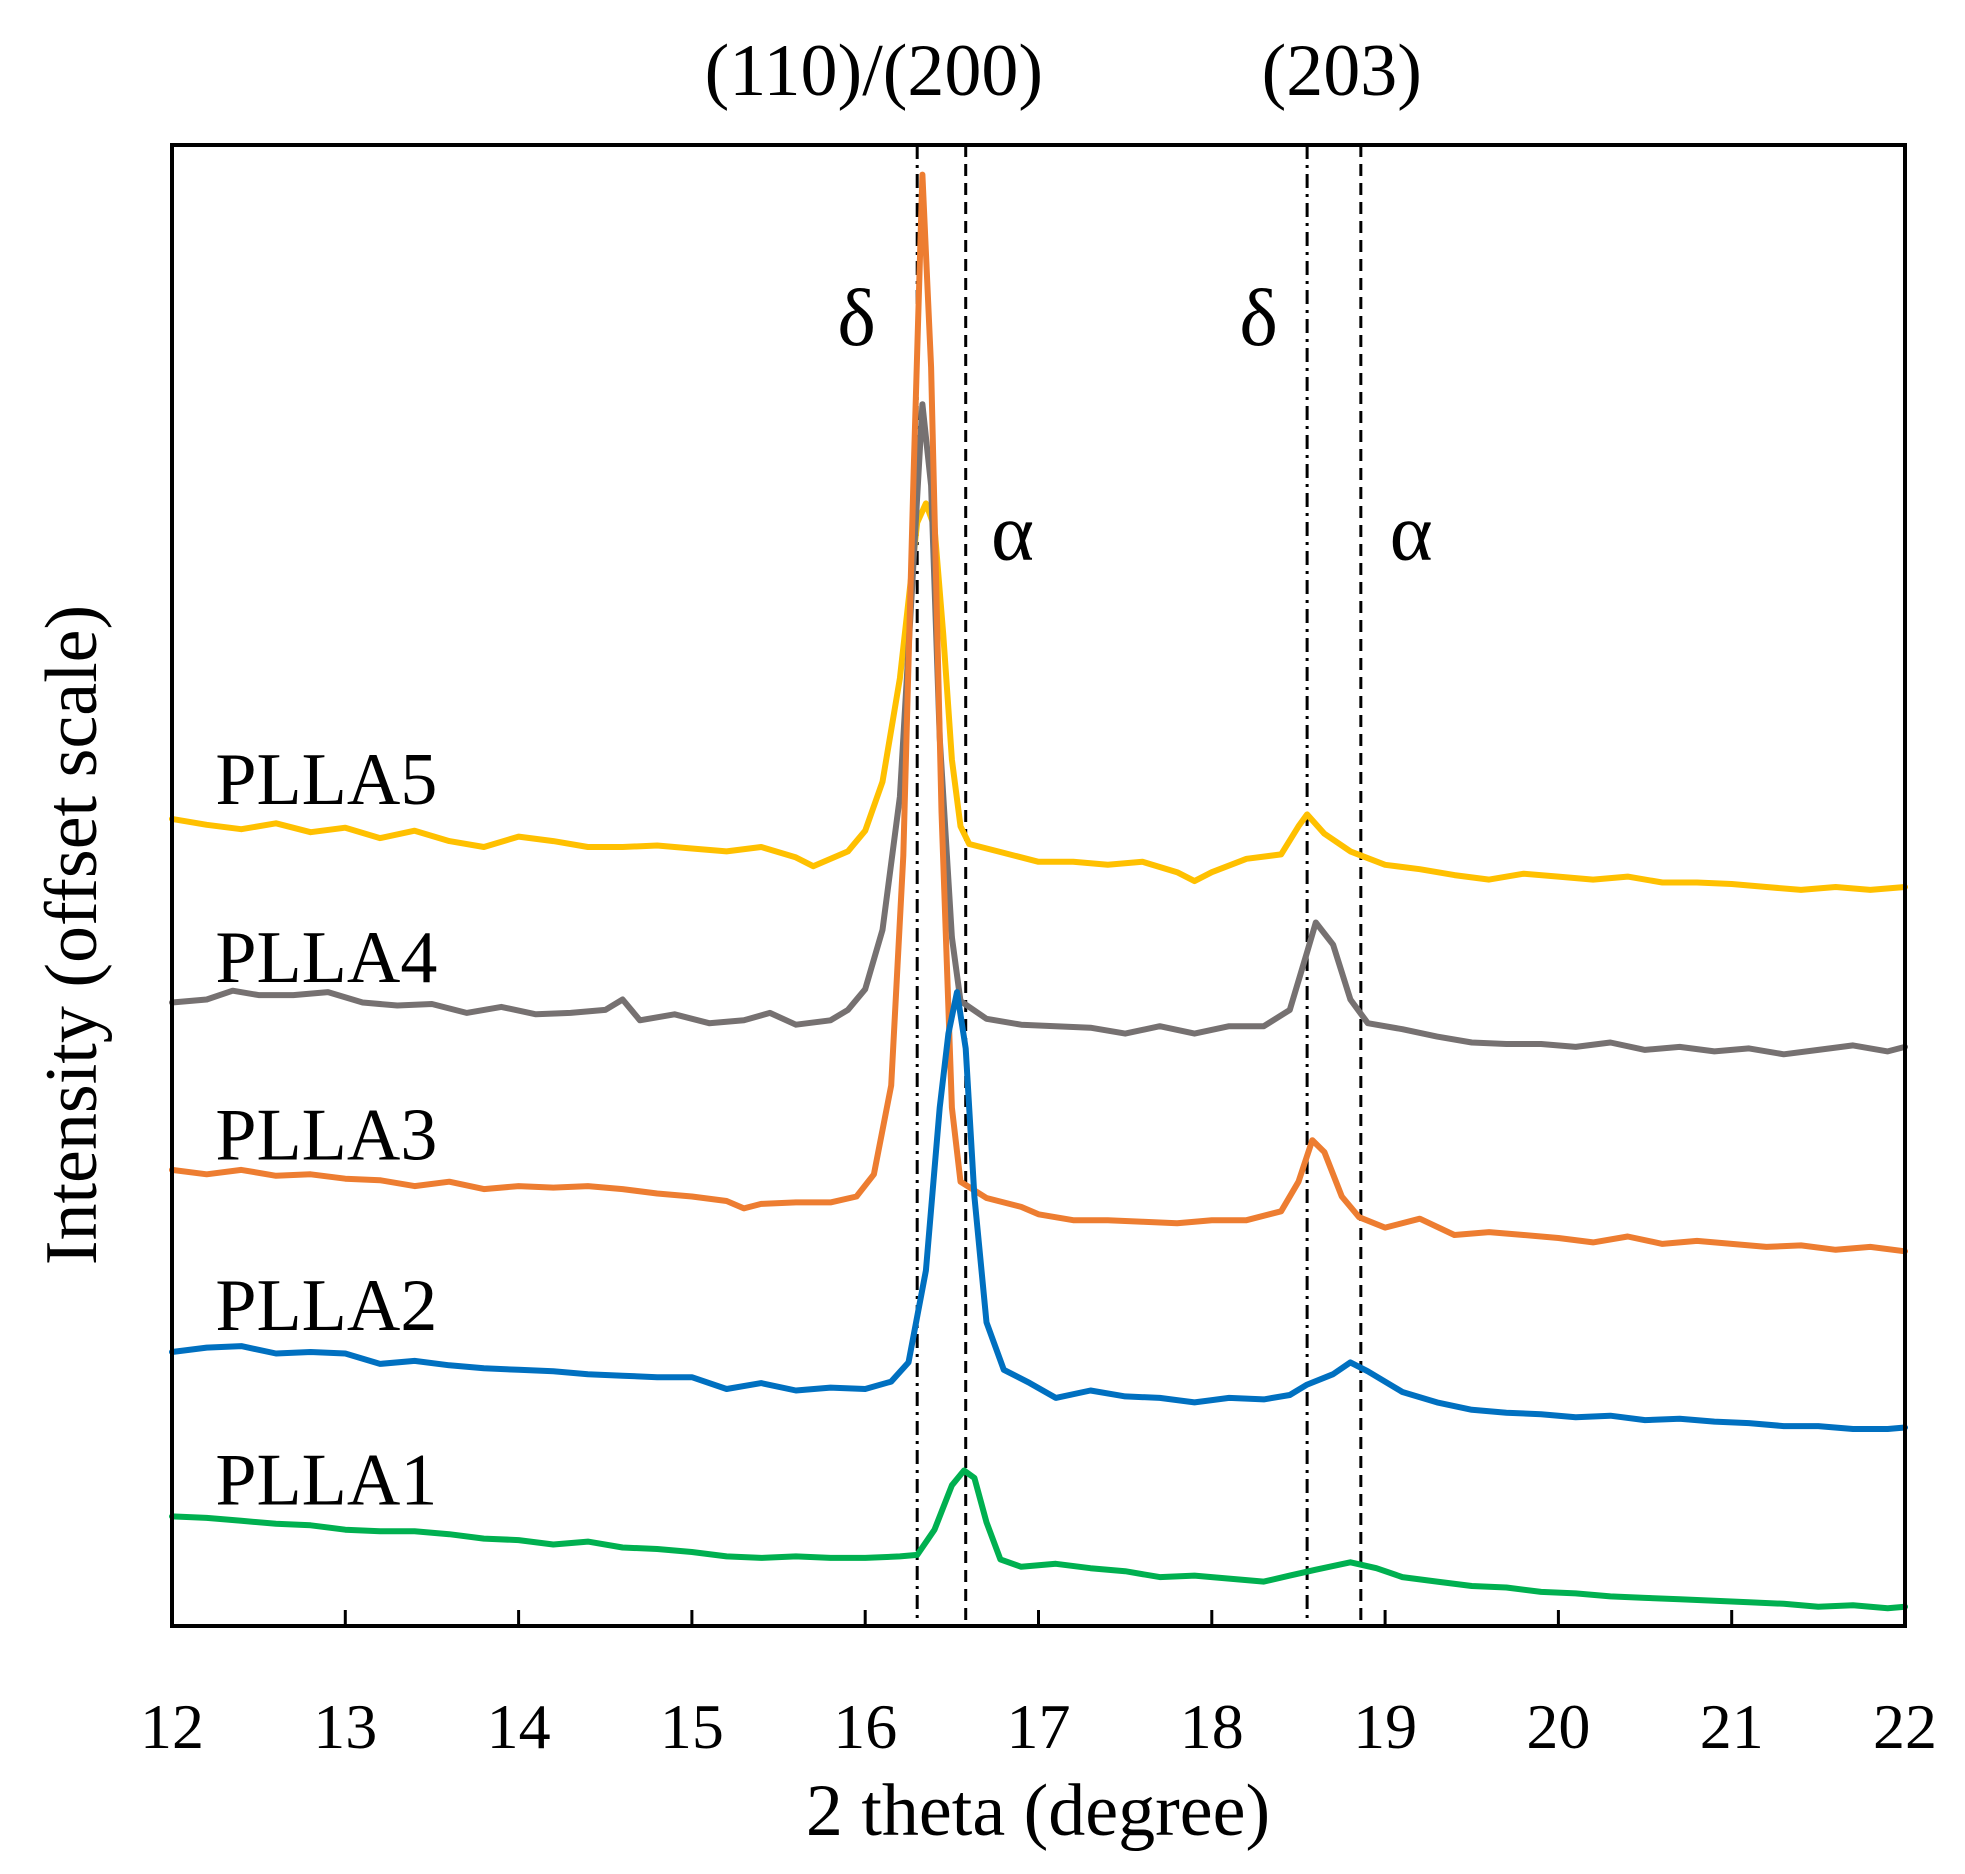  I want to click on x-tick-label: 17, so click(1039, 1726).